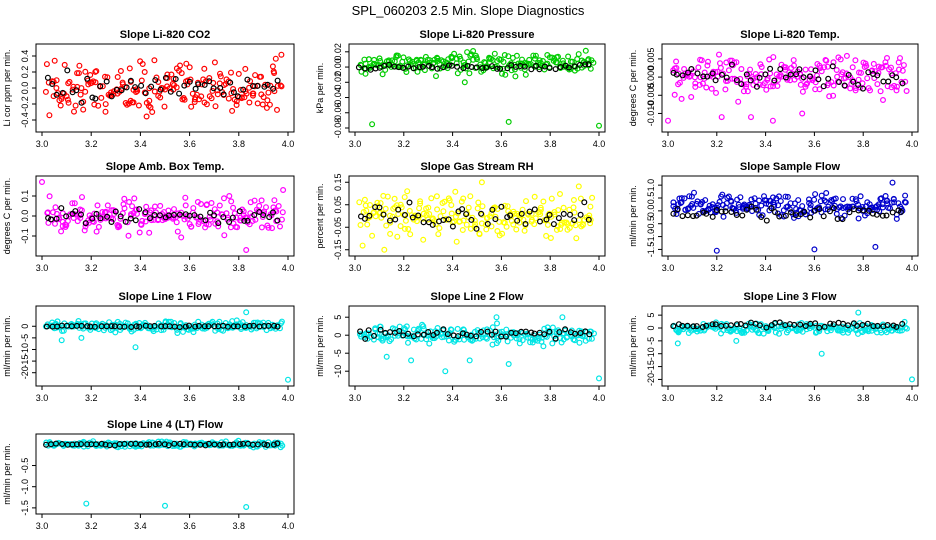  What do you see at coordinates (355, 144) in the screenshot?
I see `x-tick-label: 3.0` at bounding box center [355, 144].